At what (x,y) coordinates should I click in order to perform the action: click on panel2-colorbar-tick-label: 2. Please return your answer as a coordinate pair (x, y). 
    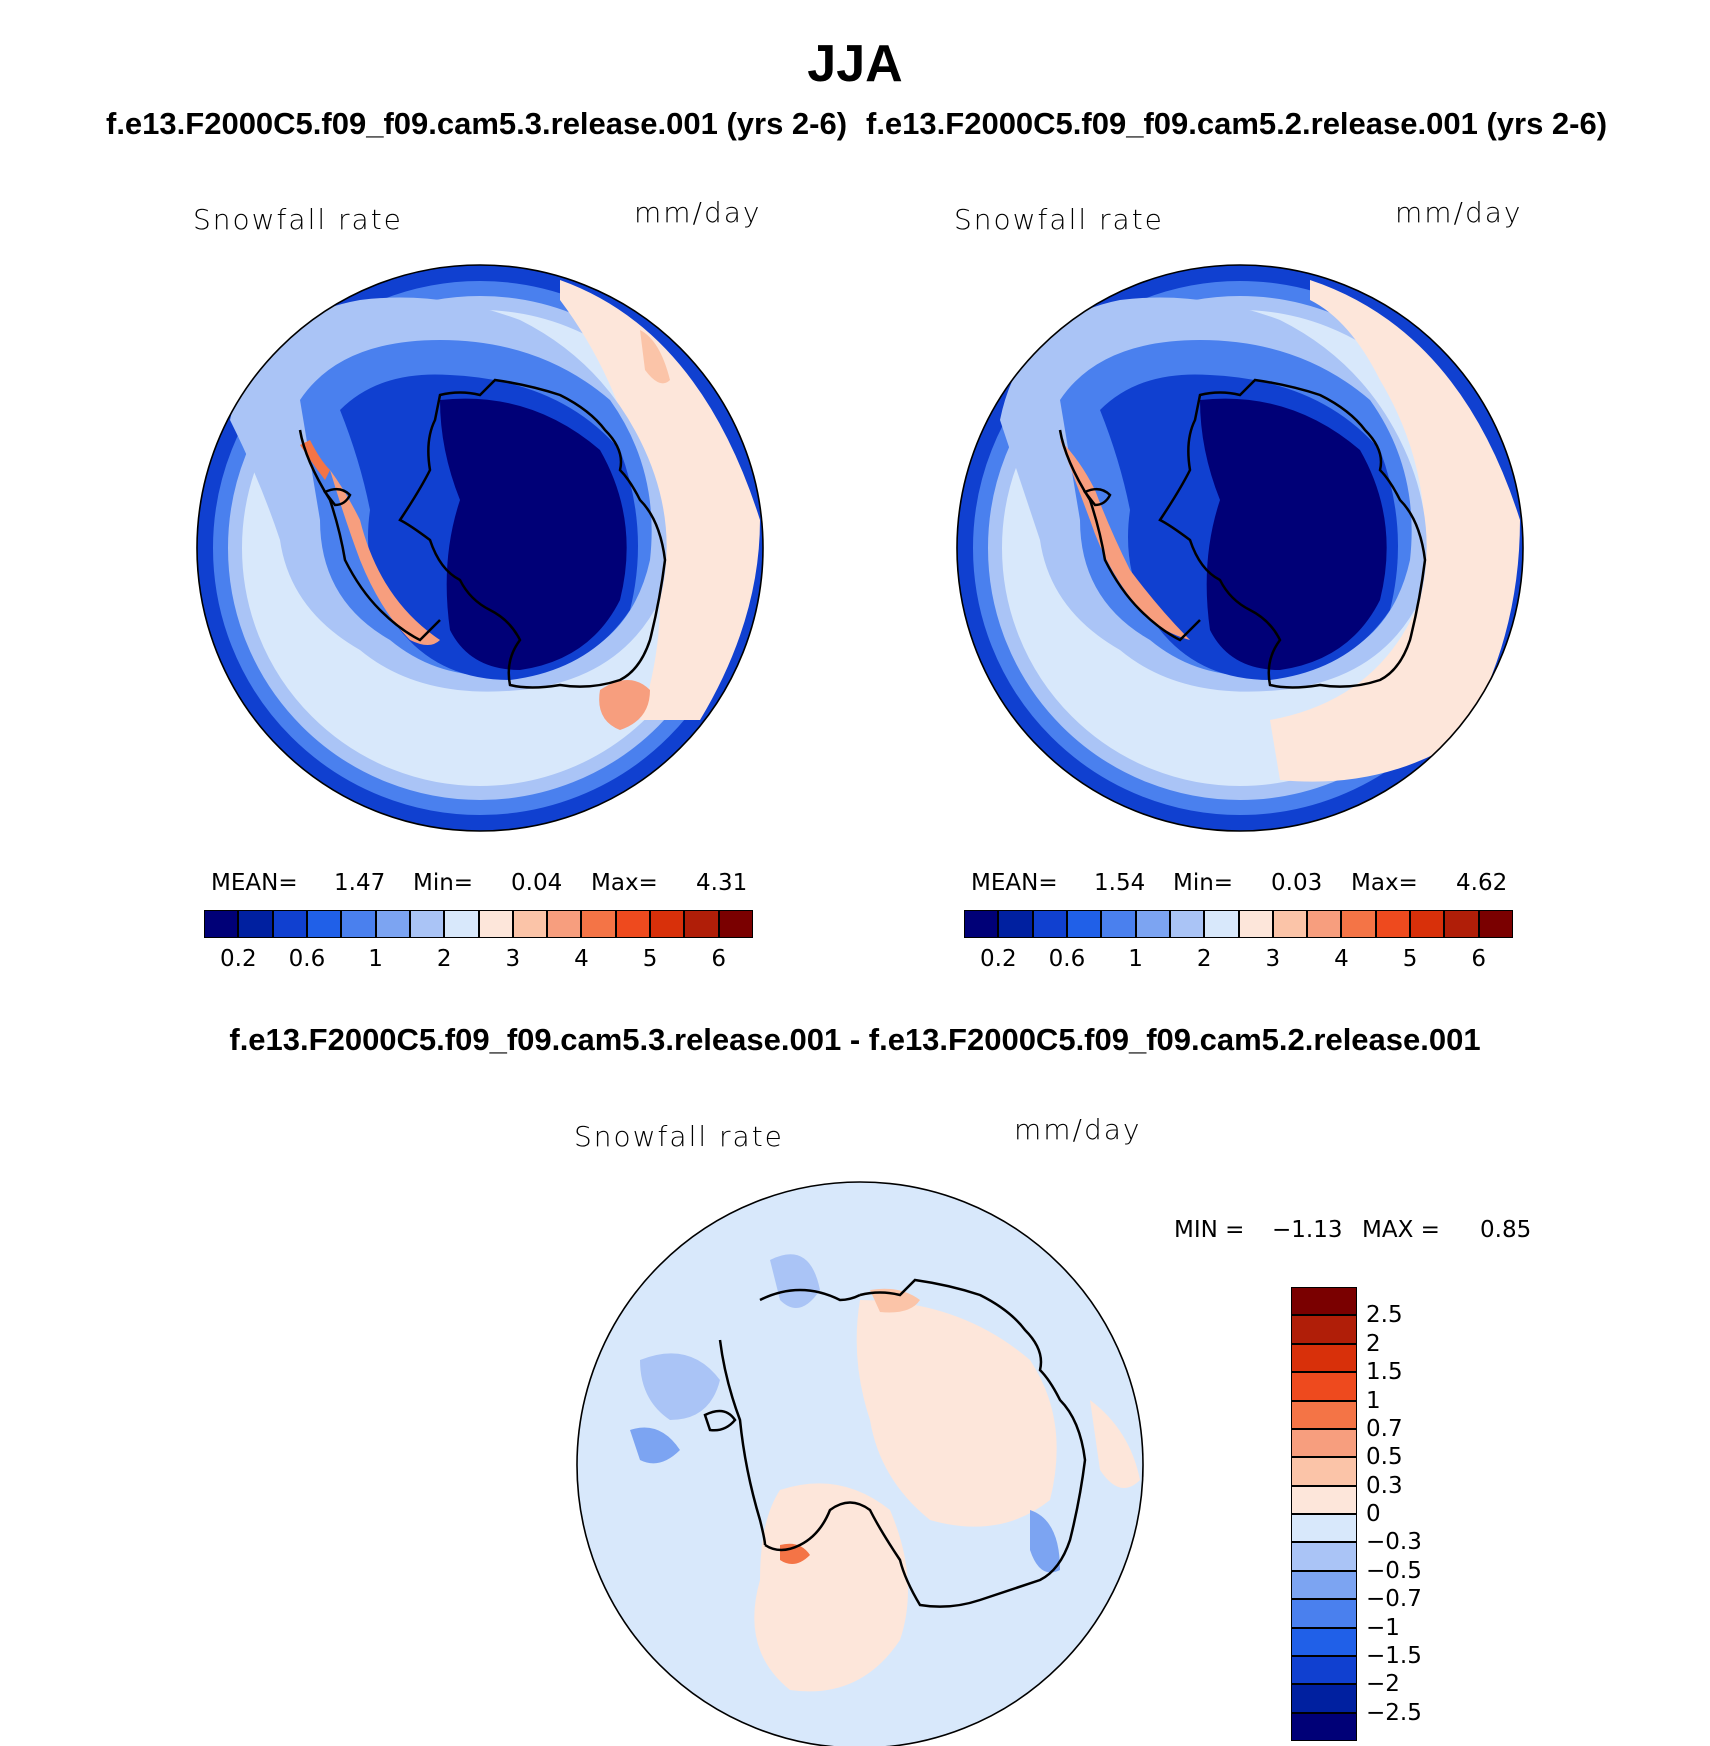
    Looking at the image, I should click on (1204, 959).